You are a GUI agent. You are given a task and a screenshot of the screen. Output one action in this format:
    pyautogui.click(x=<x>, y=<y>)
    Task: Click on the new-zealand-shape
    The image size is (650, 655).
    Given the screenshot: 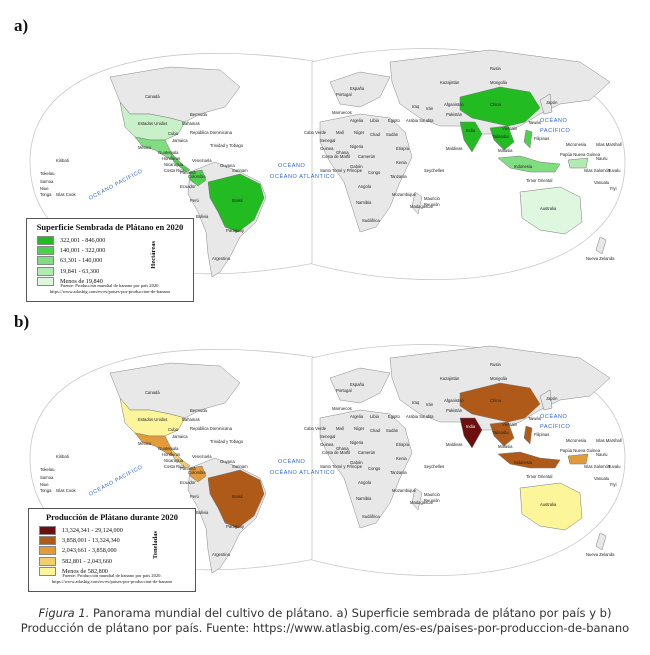 What is the action you would take?
    pyautogui.click(x=601, y=541)
    